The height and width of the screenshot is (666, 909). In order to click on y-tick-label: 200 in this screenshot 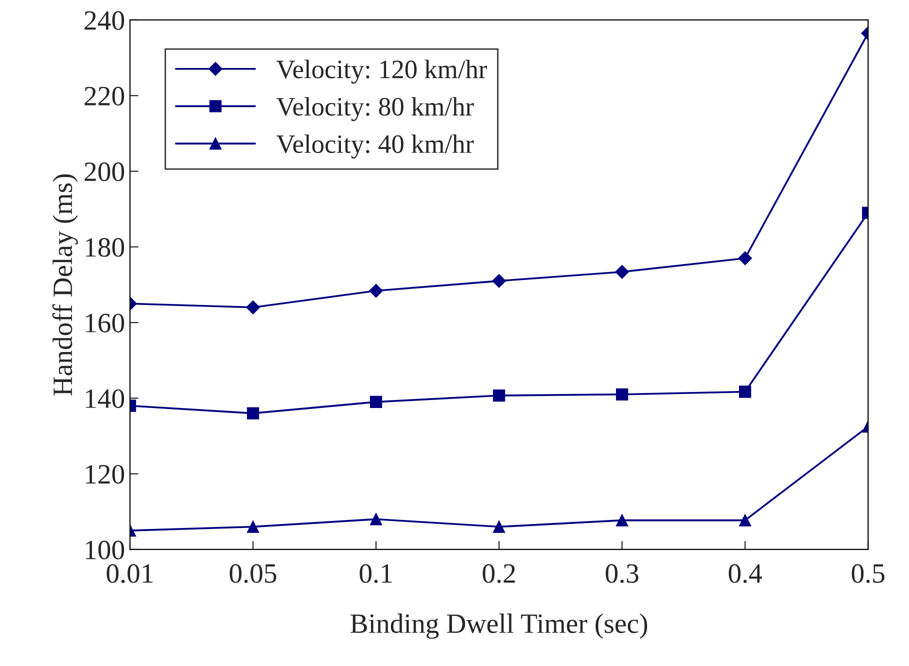, I will do `click(104, 172)`.